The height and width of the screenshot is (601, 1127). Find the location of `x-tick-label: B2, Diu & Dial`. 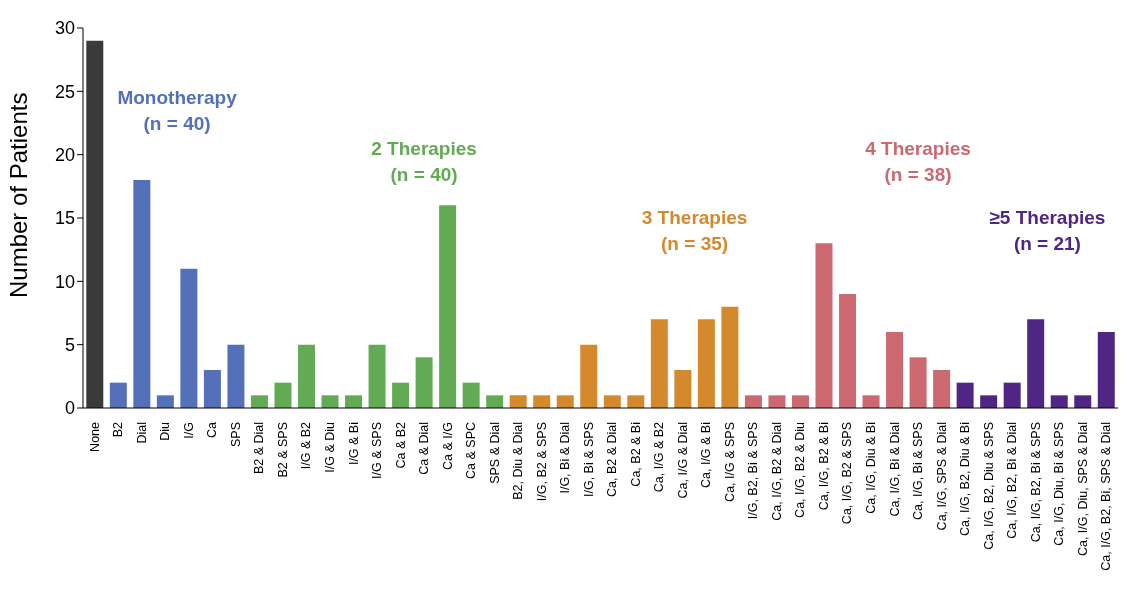

x-tick-label: B2, Diu & Dial is located at coordinates (518, 461).